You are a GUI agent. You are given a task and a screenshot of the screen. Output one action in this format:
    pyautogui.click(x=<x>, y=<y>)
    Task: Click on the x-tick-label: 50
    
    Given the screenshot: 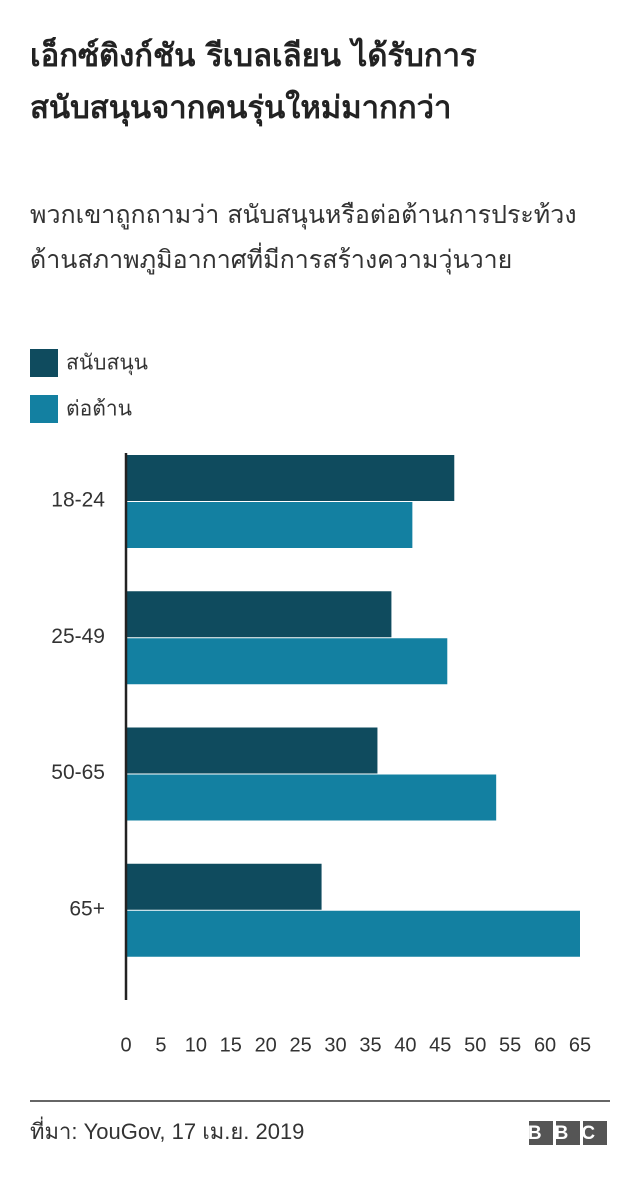 What is the action you would take?
    pyautogui.click(x=475, y=1045)
    